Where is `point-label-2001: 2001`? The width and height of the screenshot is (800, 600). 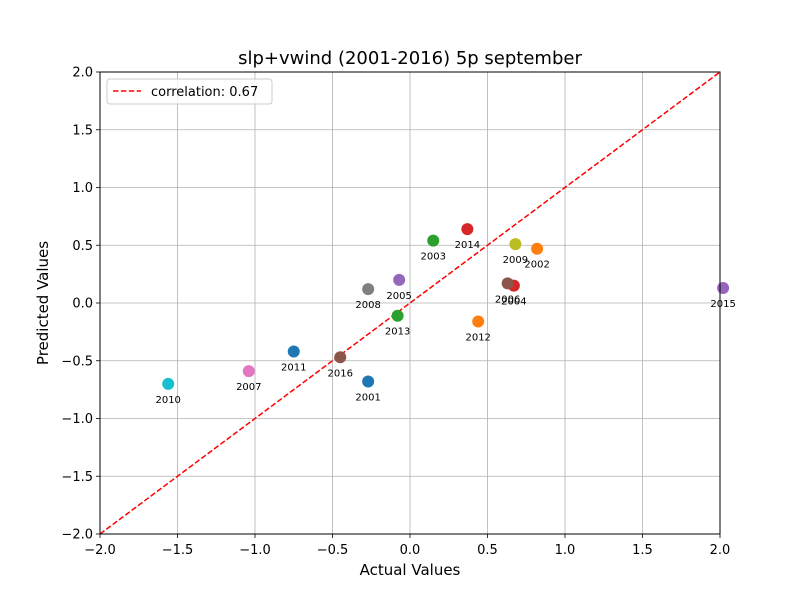 point-label-2001: 2001 is located at coordinates (367, 398).